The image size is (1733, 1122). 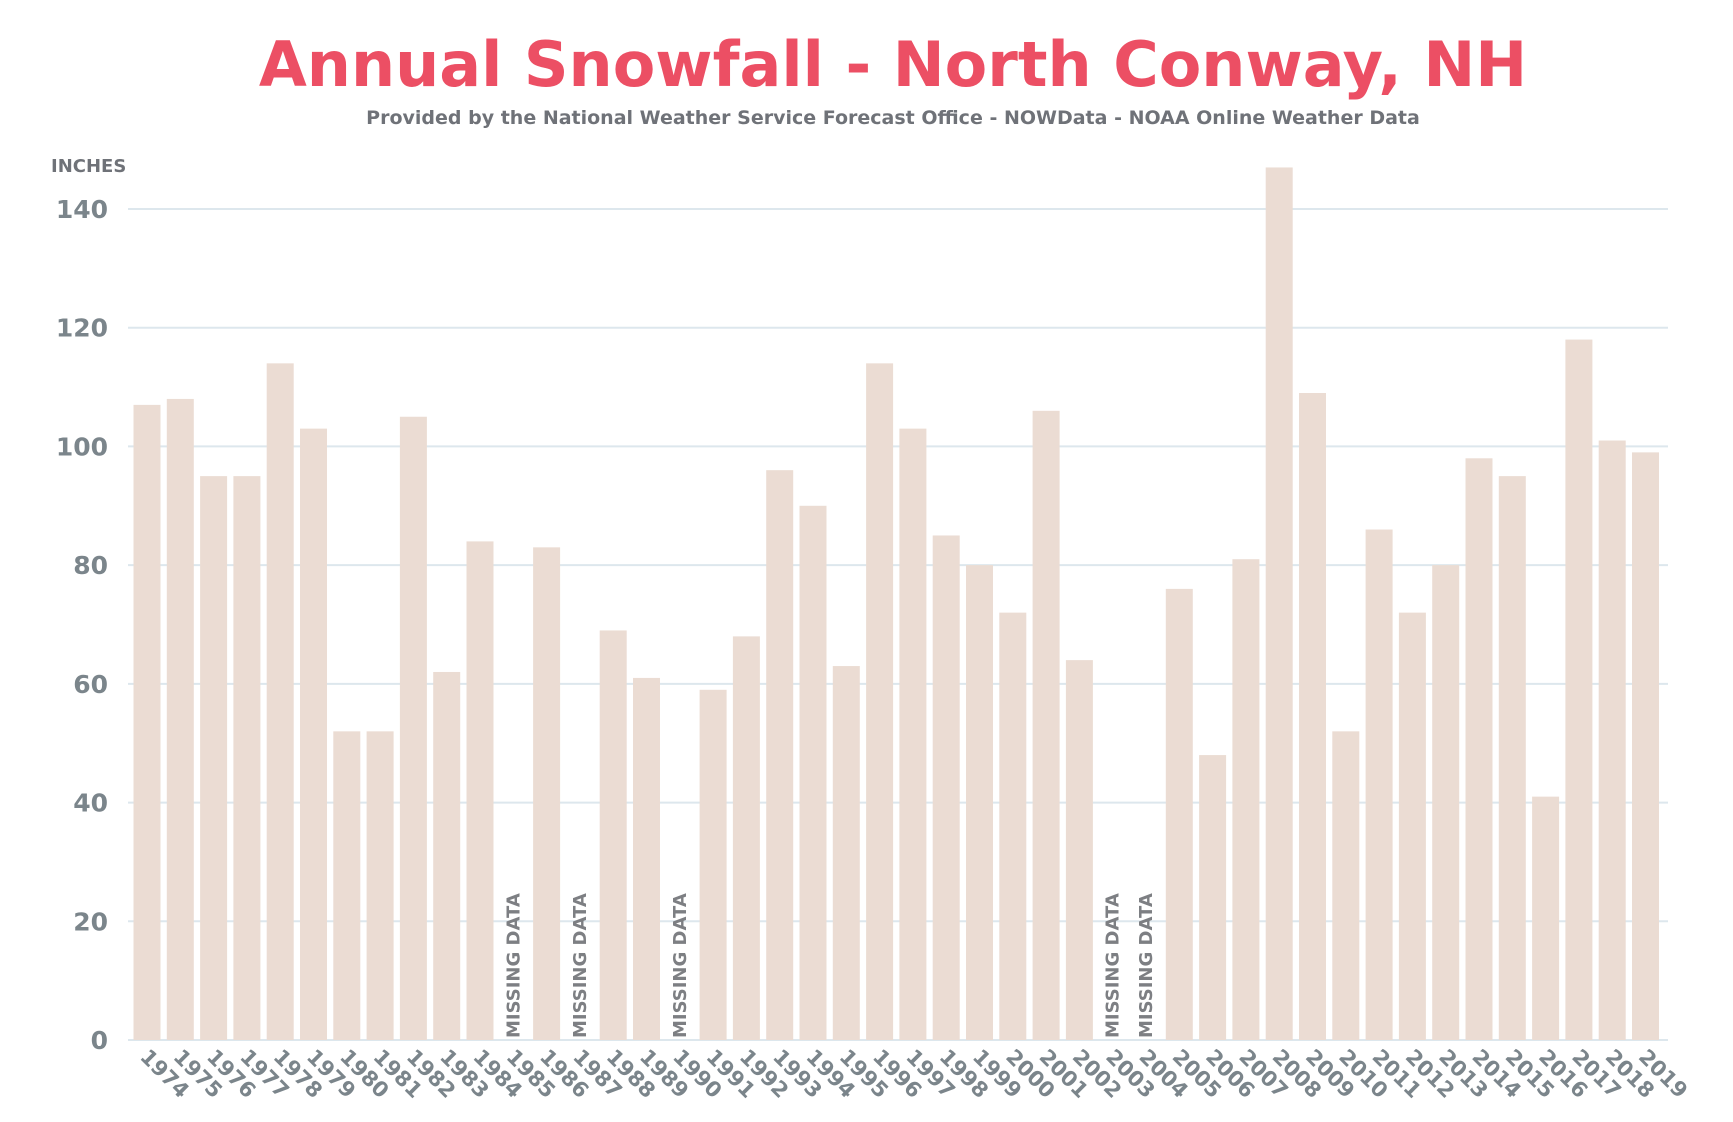 What do you see at coordinates (1146, 965) in the screenshot?
I see `missing-data-label-2004: MISSING DATA` at bounding box center [1146, 965].